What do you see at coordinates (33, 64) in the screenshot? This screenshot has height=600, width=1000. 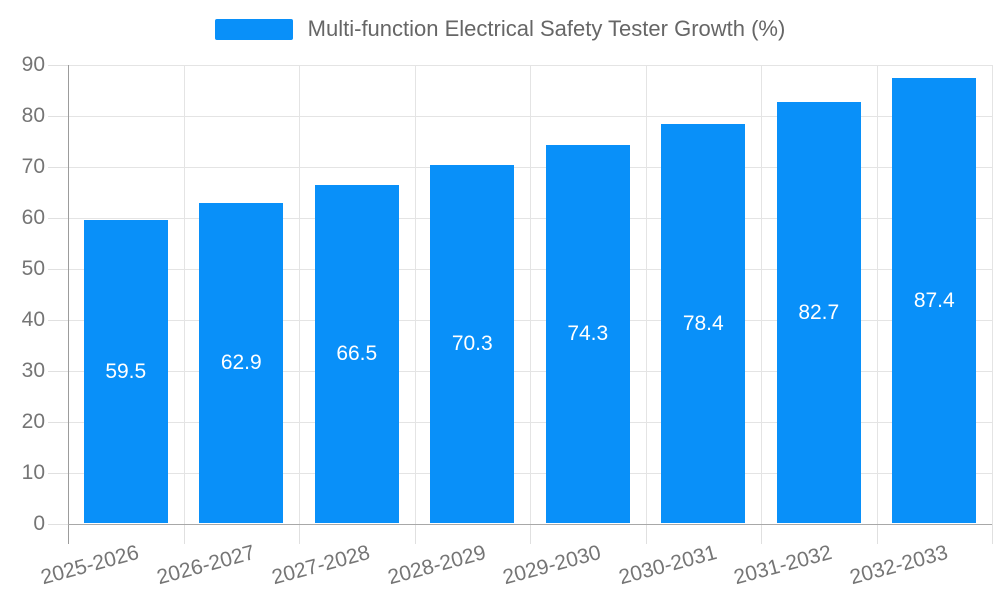 I see `y-axis-tick-label: 90` at bounding box center [33, 64].